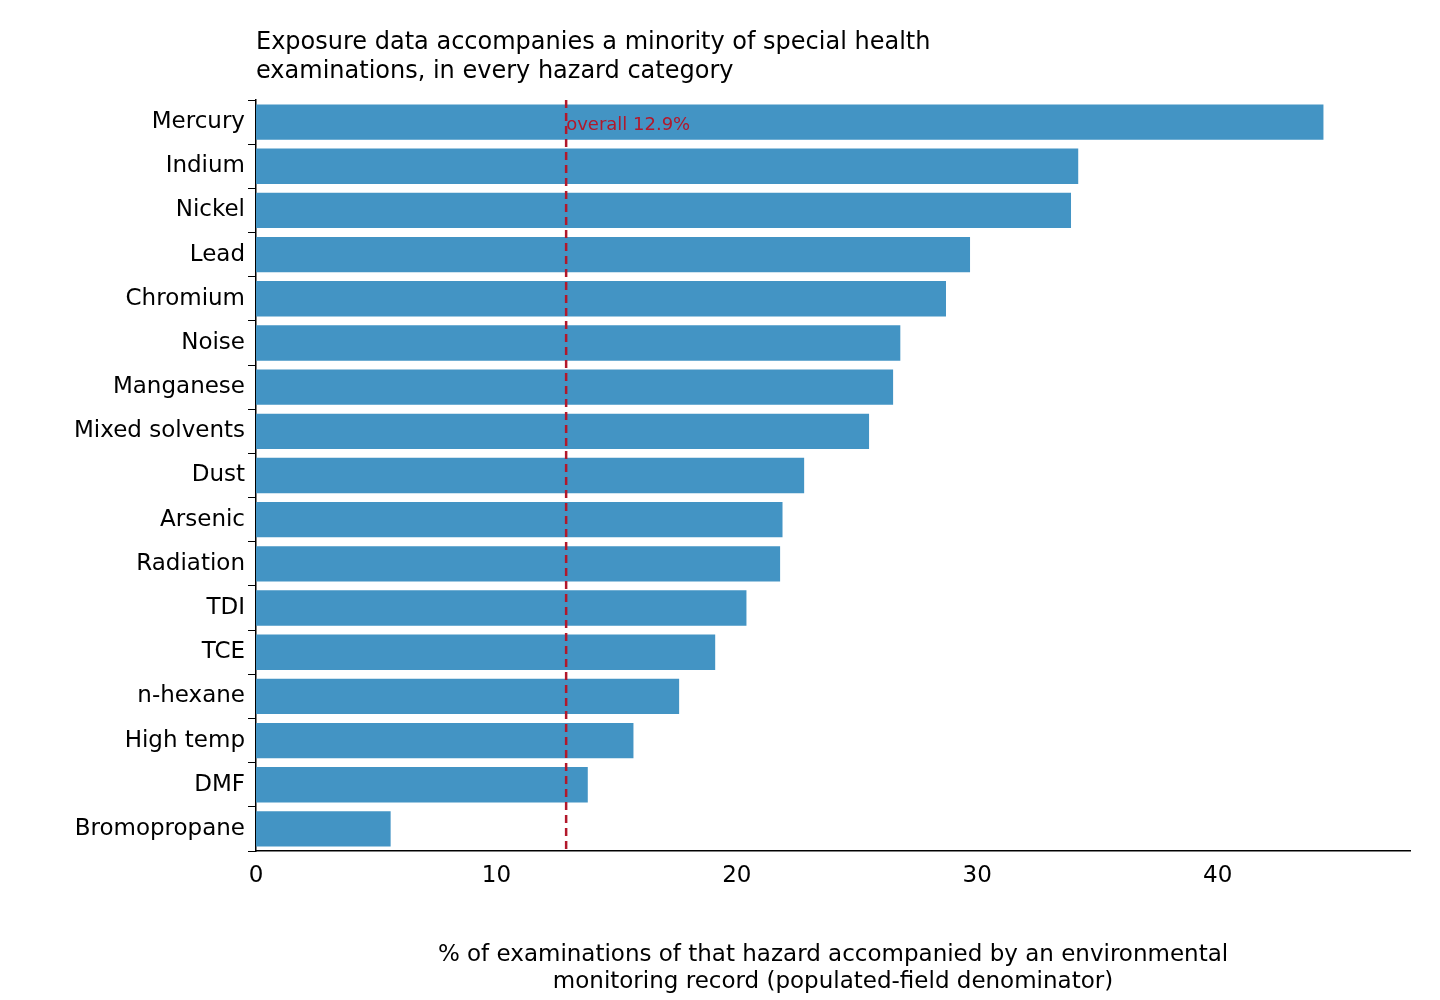 The height and width of the screenshot is (1000, 1440). I want to click on y-tick-label: Mercury, so click(198, 120).